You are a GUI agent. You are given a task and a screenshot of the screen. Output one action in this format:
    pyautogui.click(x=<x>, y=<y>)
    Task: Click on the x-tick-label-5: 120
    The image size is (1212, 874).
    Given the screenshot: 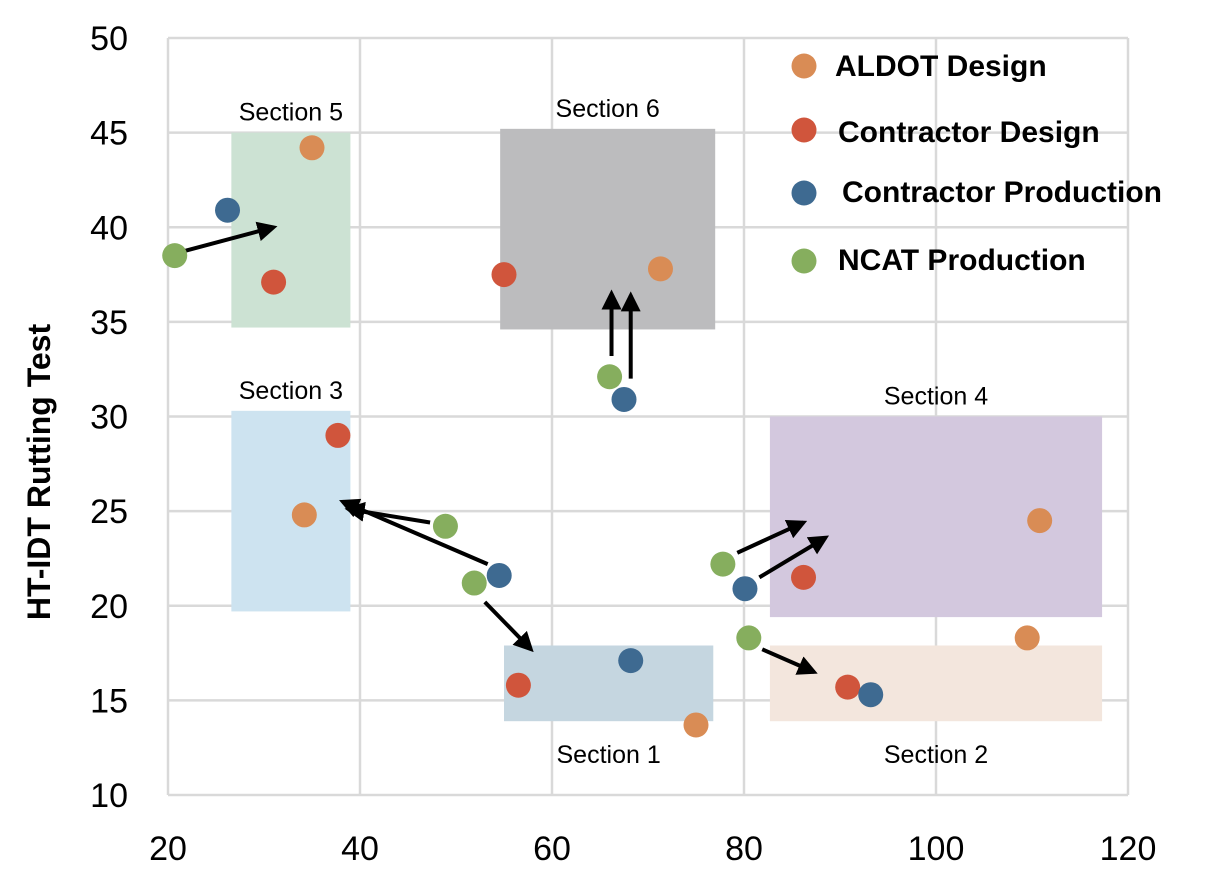 What is the action you would take?
    pyautogui.click(x=1128, y=849)
    